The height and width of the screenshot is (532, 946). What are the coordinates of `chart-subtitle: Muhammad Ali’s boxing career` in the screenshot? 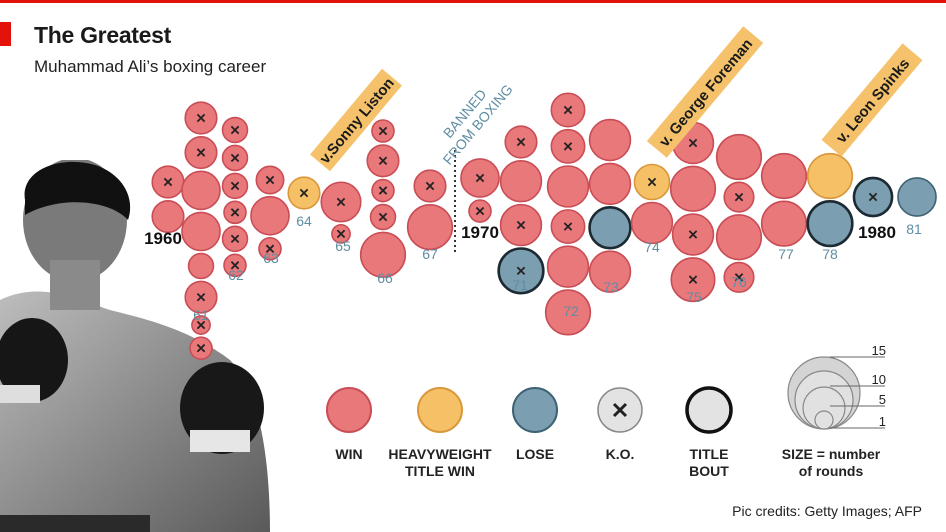 It's located at (150, 66).